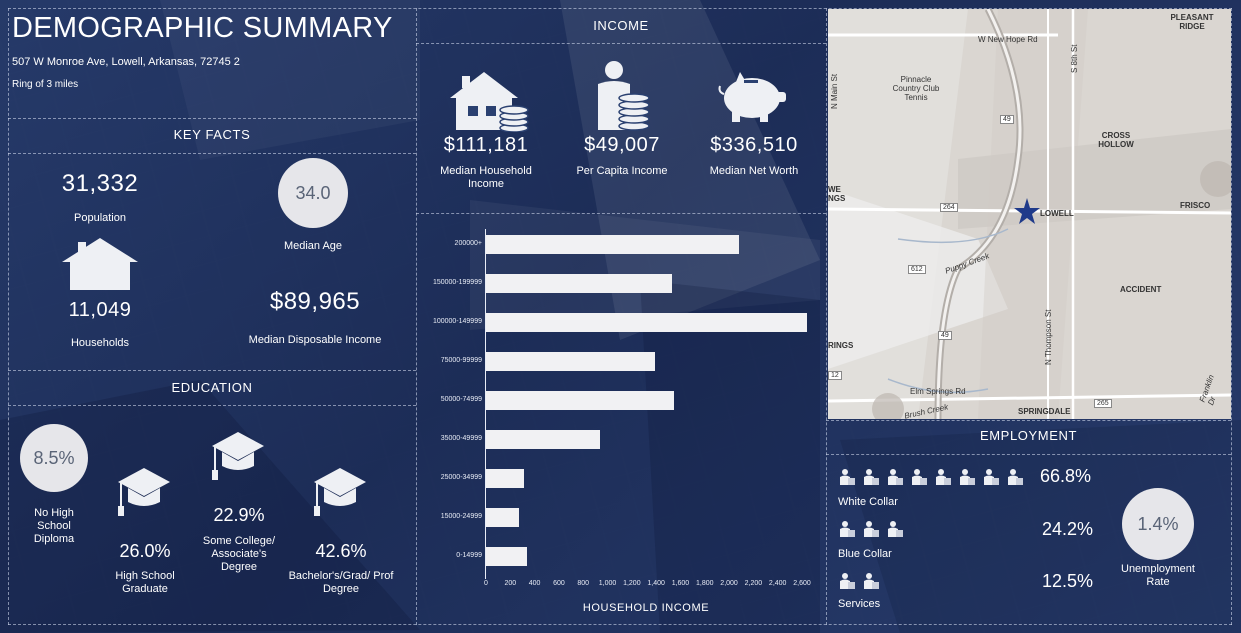  Describe the element at coordinates (315, 340) in the screenshot. I see `disposable-income-label: Median Disposable Income` at that location.